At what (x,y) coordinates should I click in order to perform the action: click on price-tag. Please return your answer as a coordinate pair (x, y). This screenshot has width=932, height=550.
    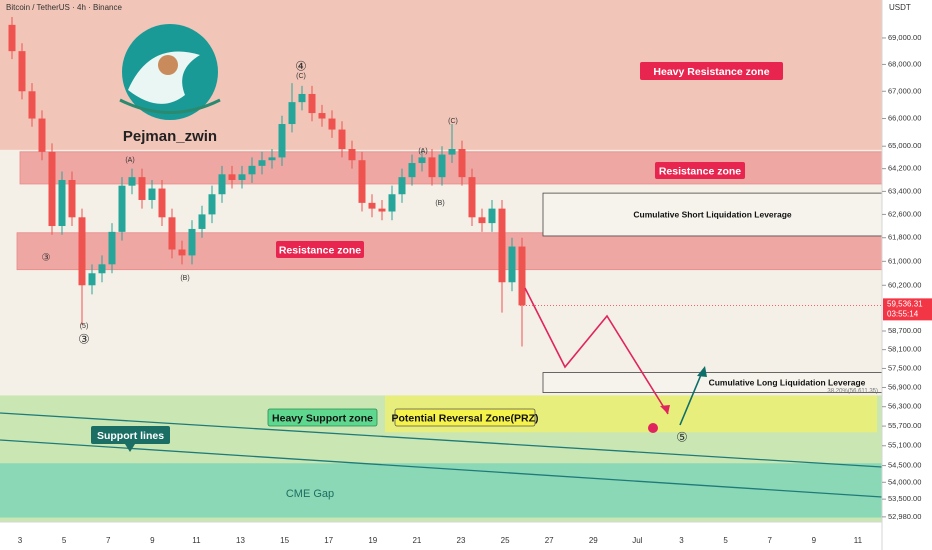
    Looking at the image, I should click on (907, 309).